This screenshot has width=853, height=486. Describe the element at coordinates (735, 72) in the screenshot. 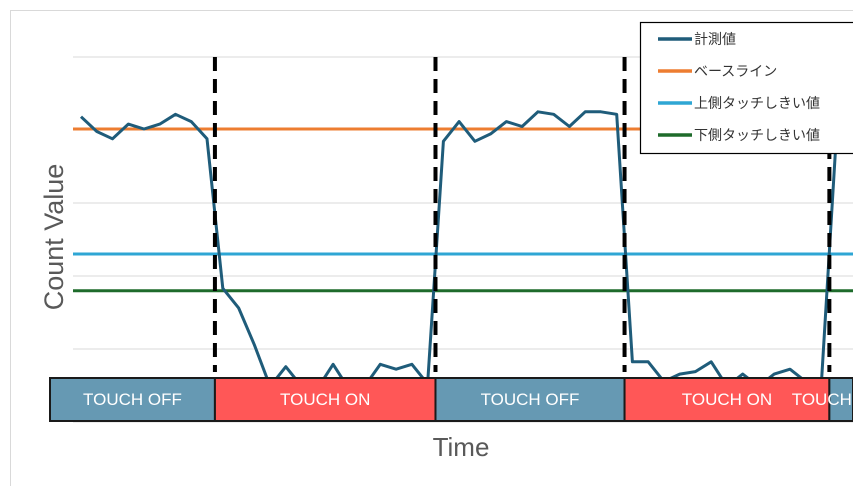

I see `legend-label-1: ベースライン` at that location.